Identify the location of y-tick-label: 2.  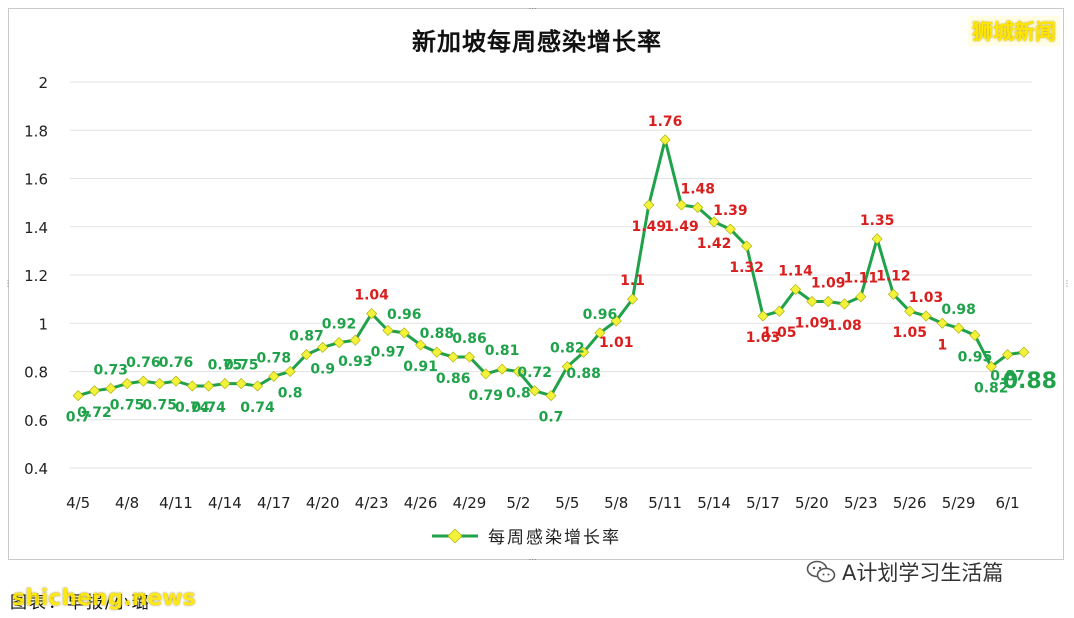
(43, 83).